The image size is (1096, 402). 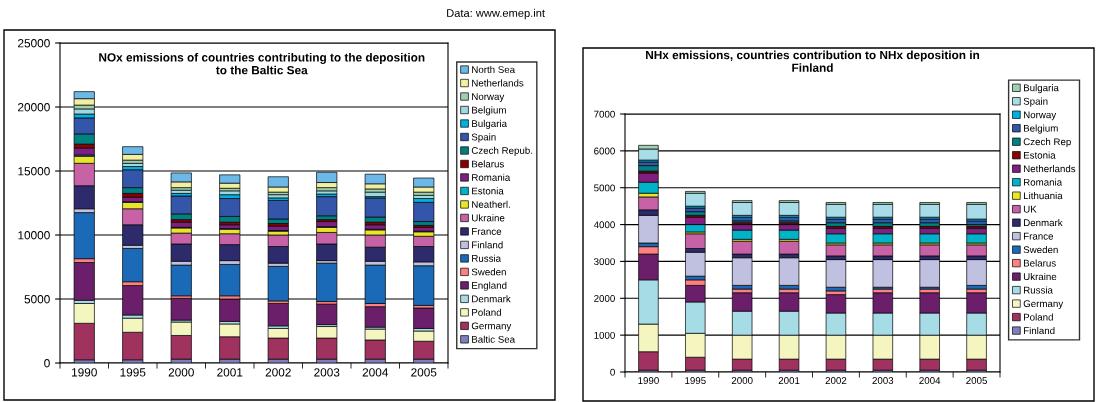 What do you see at coordinates (496, 14) in the screenshot?
I see `text: Data: www.emep.int` at bounding box center [496, 14].